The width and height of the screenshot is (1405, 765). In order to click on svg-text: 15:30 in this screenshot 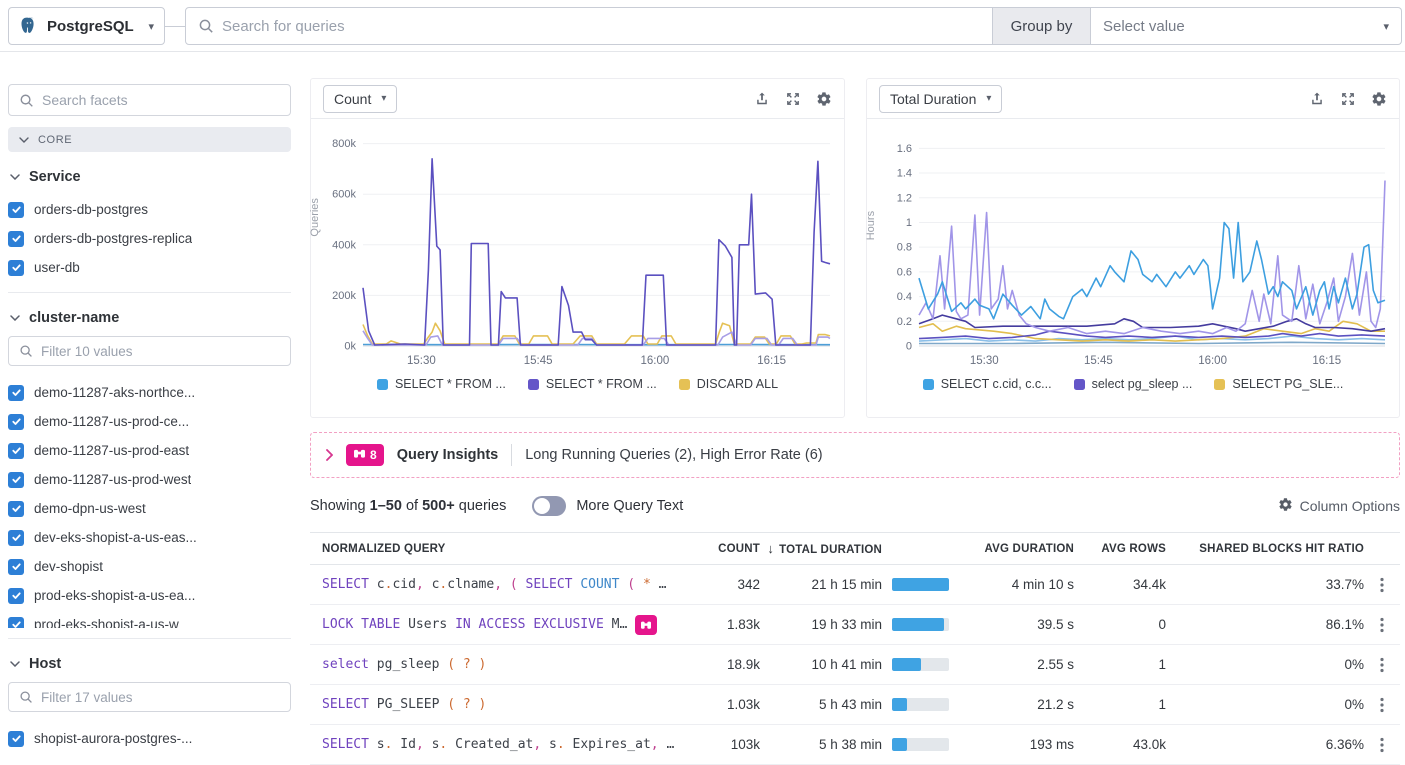, I will do `click(984, 361)`.